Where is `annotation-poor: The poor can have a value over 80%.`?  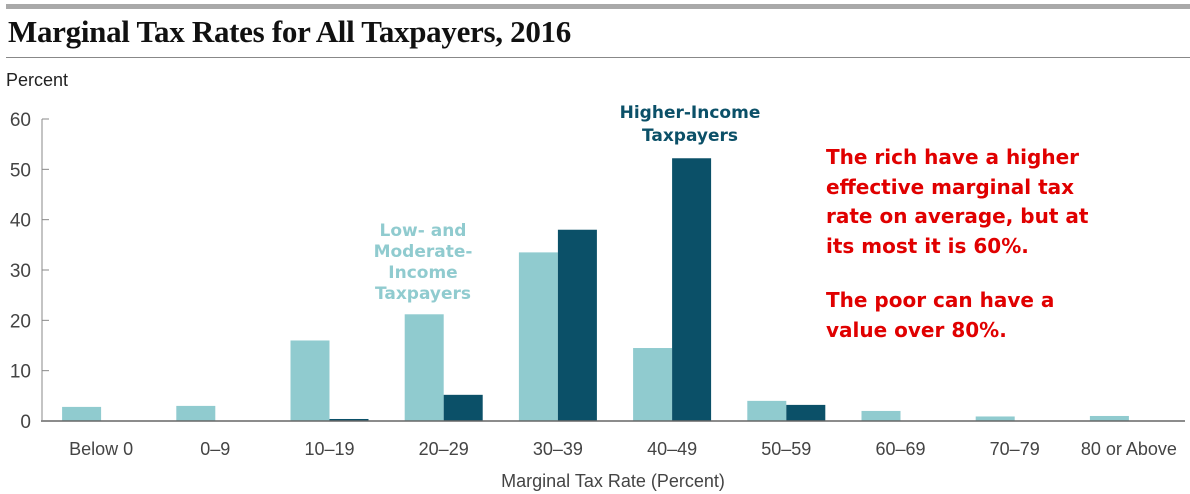
annotation-poor: The poor can have a value over 80%. is located at coordinates (1006, 315).